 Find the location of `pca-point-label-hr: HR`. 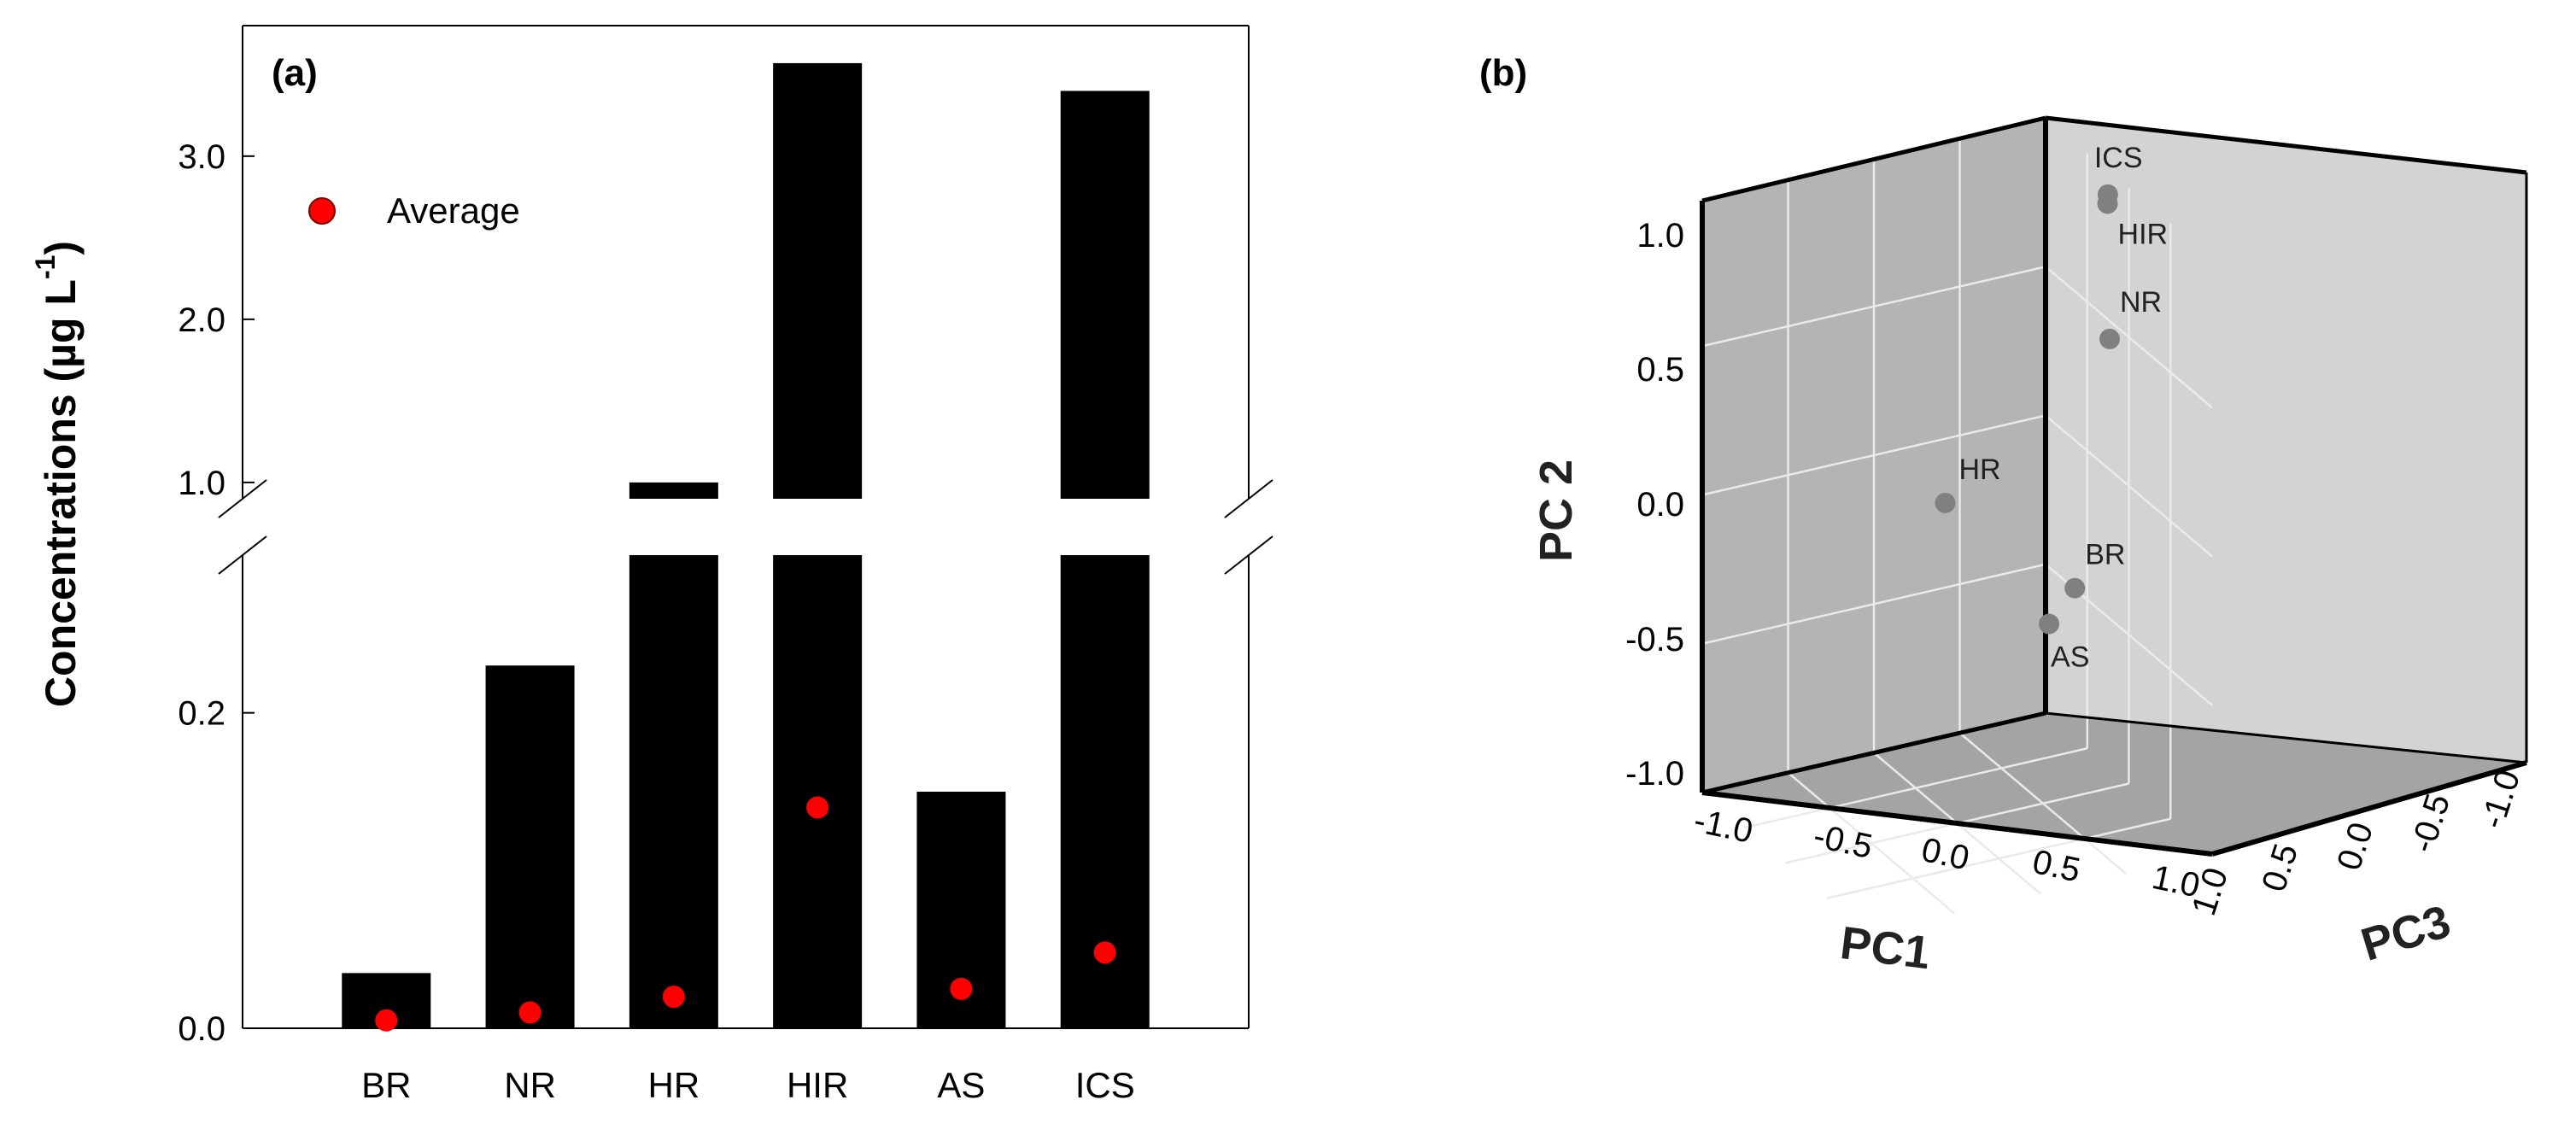

pca-point-label-hr: HR is located at coordinates (1979, 469).